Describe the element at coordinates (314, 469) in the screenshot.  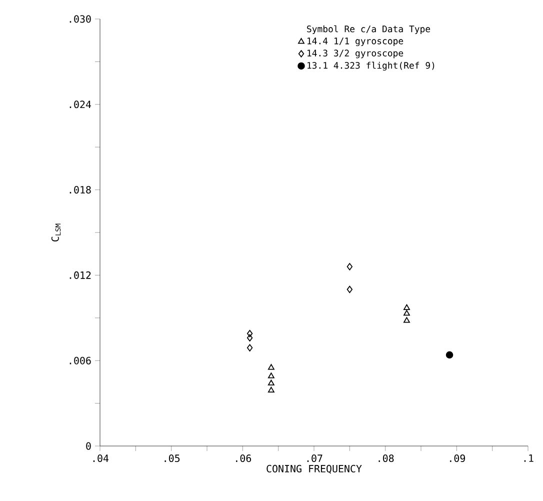
I see `x-axis-title: CONING FREQUENCY` at that location.